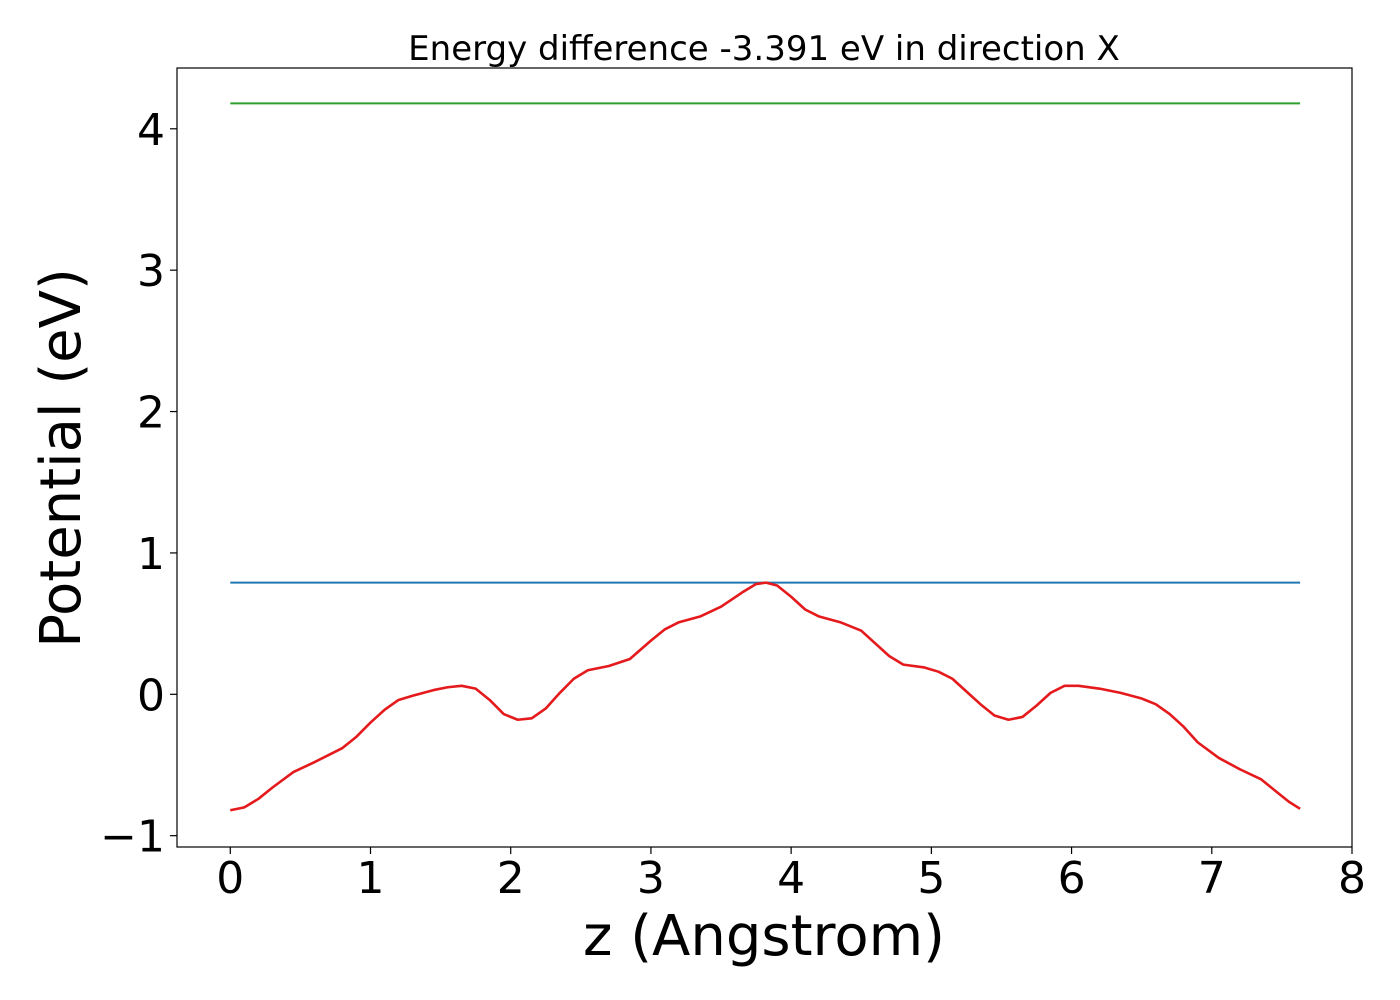  Describe the element at coordinates (931, 878) in the screenshot. I see `x-tick-label: 5` at that location.